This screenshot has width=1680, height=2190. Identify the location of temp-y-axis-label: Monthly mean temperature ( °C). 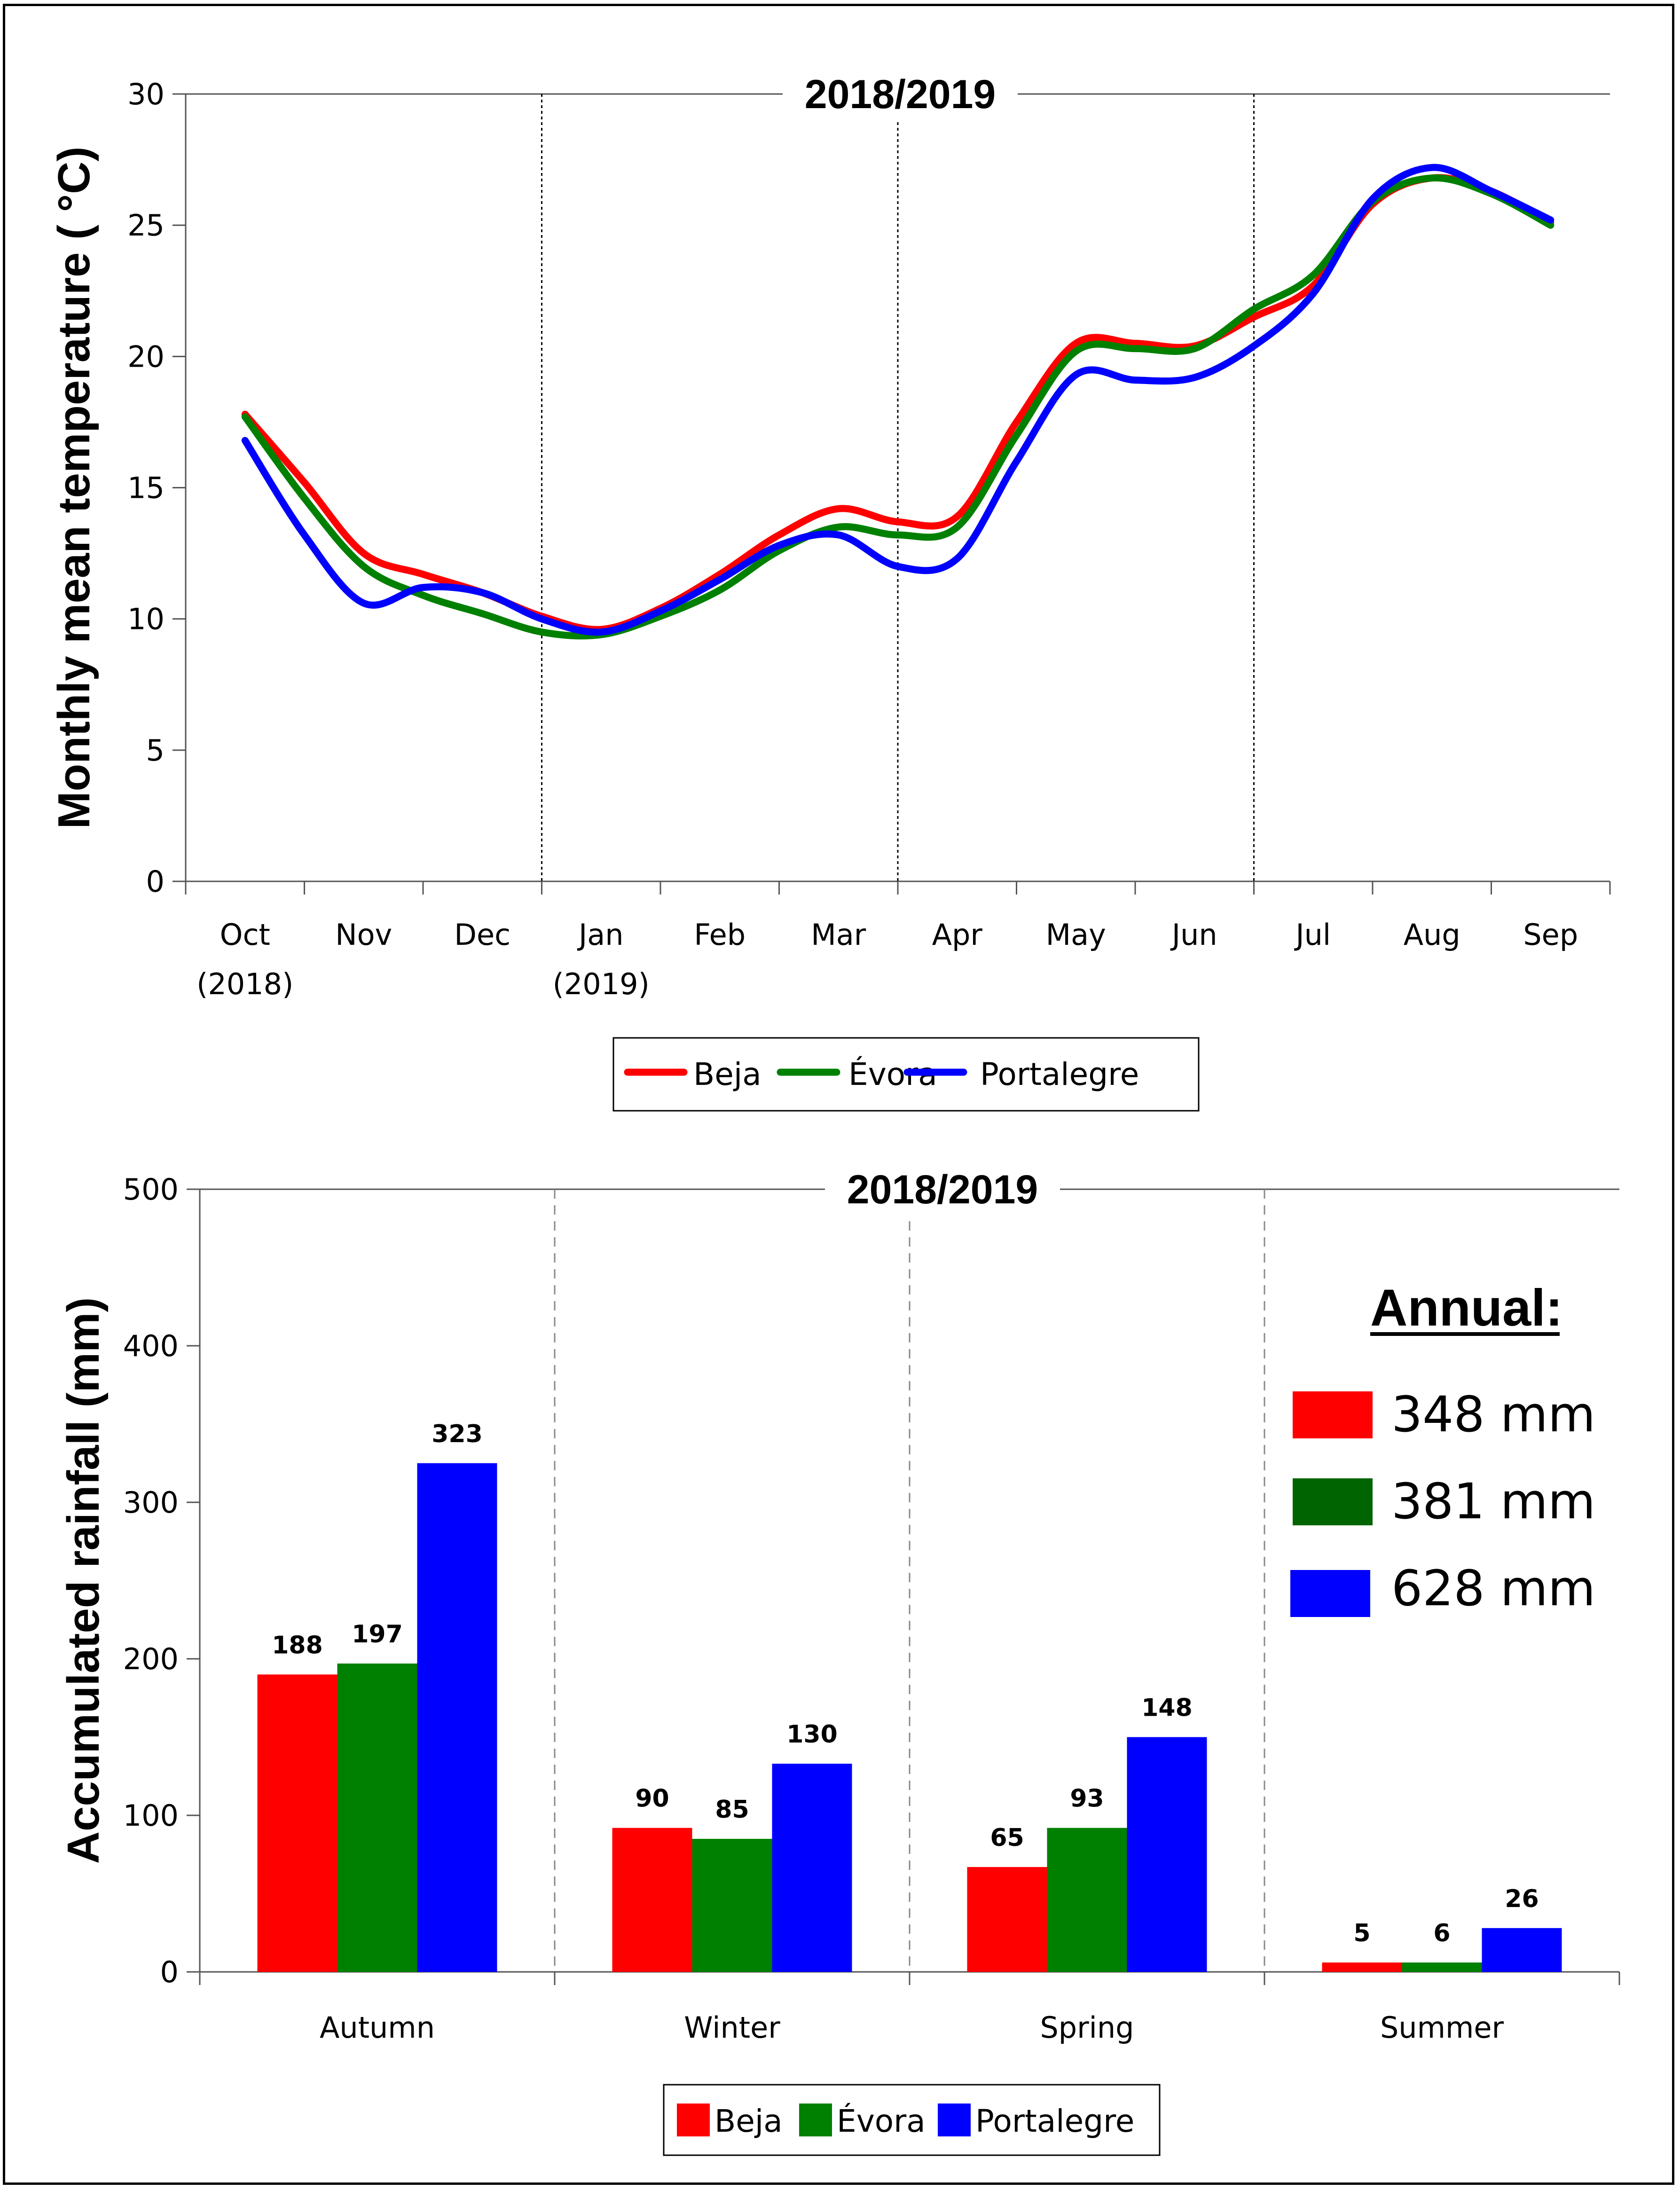
(74, 488).